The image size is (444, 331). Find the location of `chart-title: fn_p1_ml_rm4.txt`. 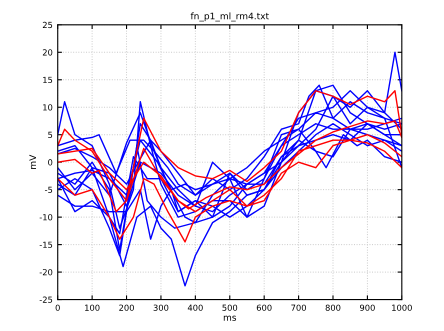

chart-title: fn_p1_ml_rm4.txt is located at coordinates (229, 17).